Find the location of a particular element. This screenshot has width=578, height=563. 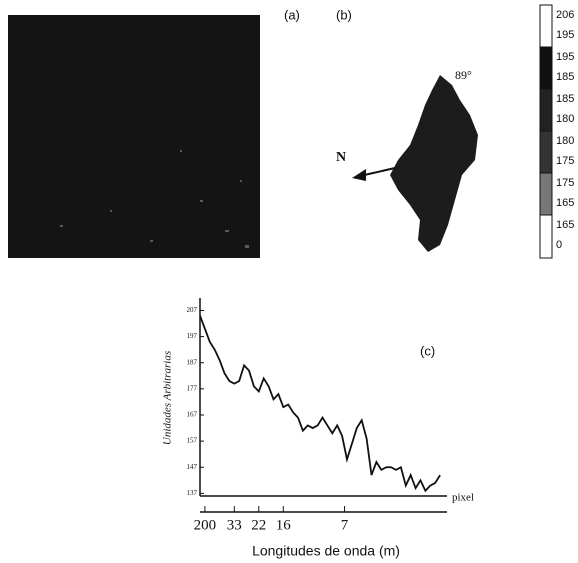

y-tick-label: 147 is located at coordinates (192, 467).